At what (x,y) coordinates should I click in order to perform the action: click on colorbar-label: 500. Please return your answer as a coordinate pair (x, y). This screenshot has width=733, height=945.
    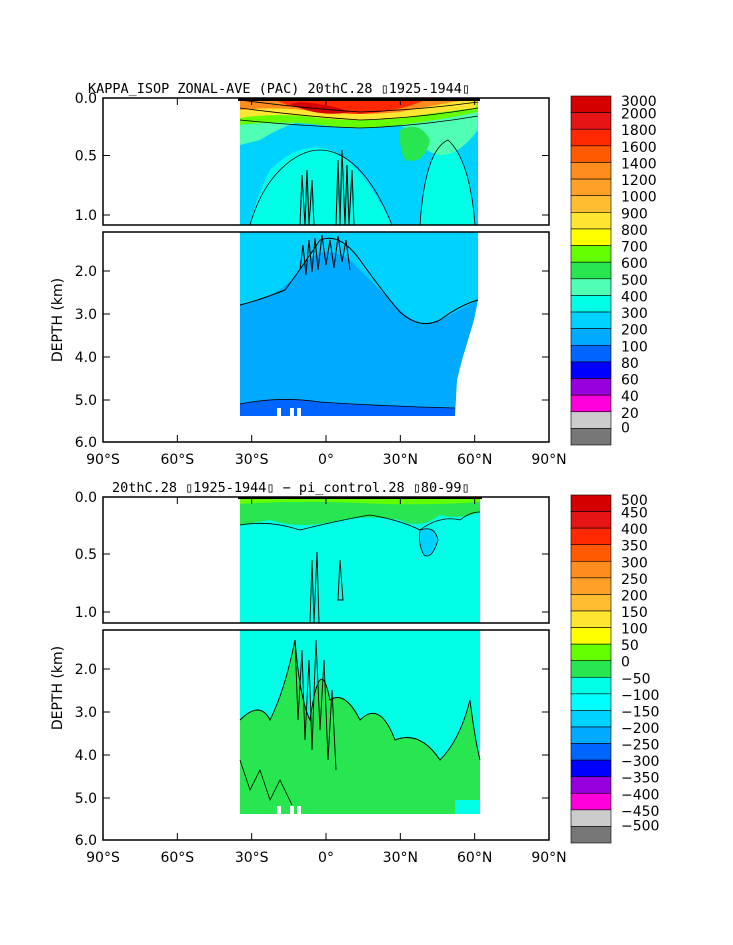
    Looking at the image, I should click on (634, 281).